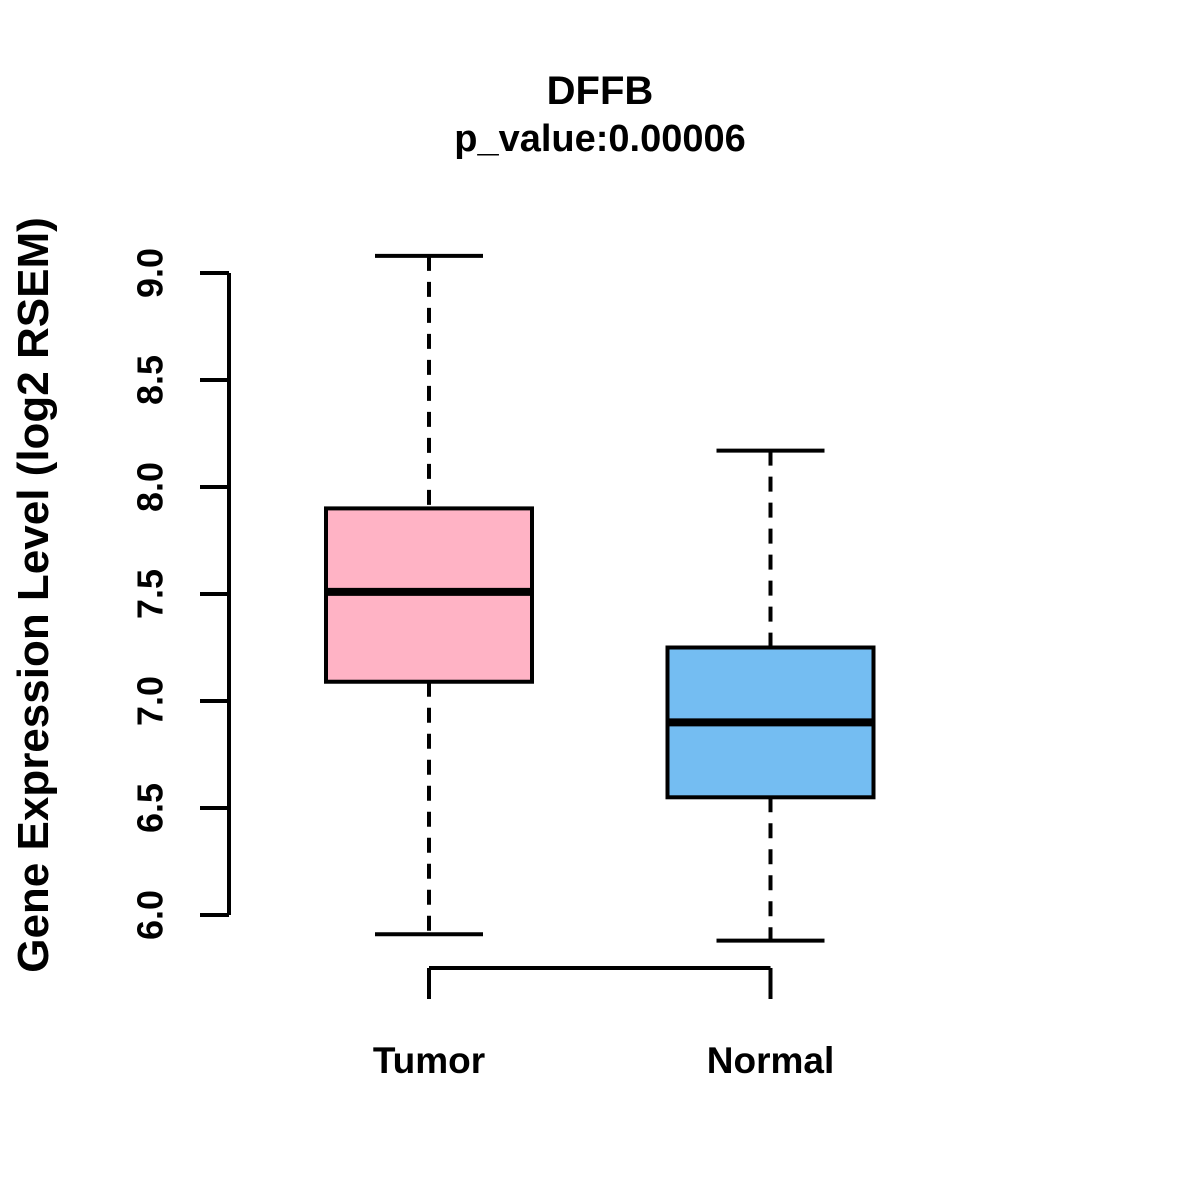  What do you see at coordinates (150, 808) in the screenshot?
I see `y-axis-tick-label: 6.5` at bounding box center [150, 808].